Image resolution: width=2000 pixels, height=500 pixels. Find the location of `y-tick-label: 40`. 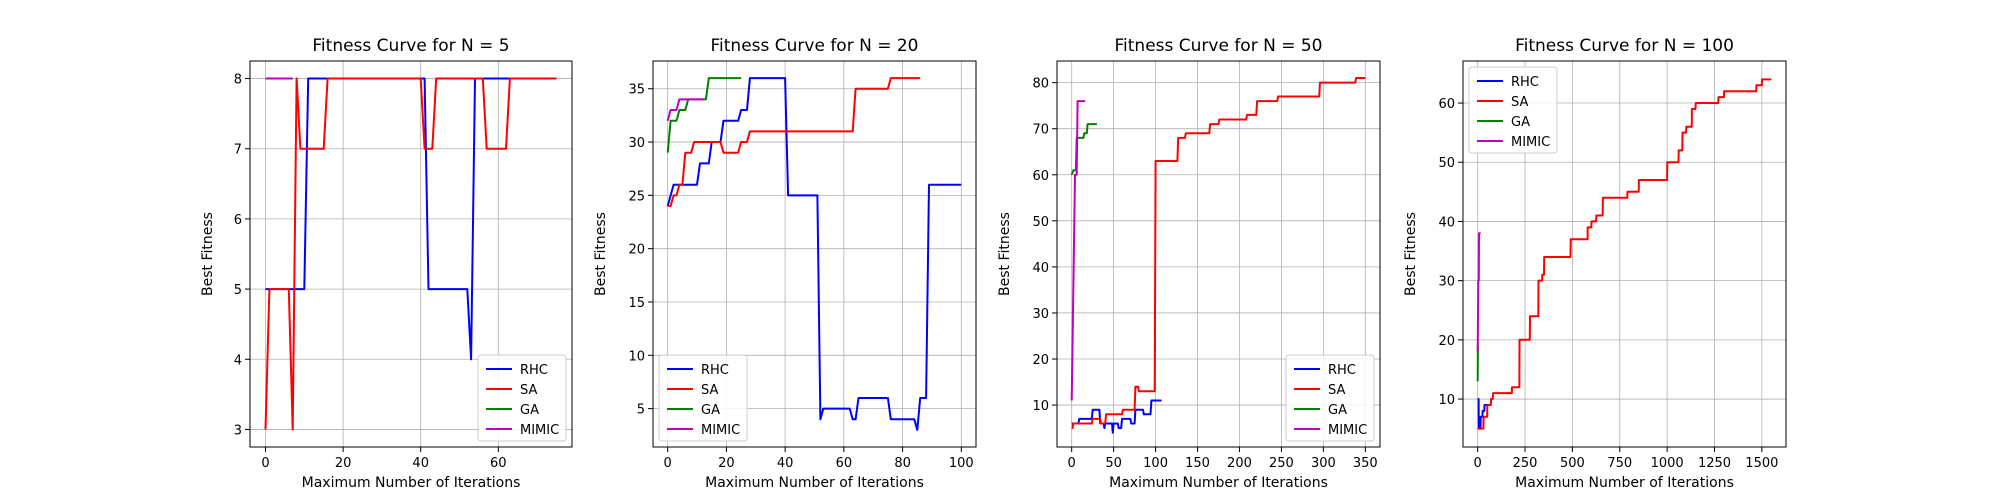

y-tick-label: 40 is located at coordinates (1446, 222).